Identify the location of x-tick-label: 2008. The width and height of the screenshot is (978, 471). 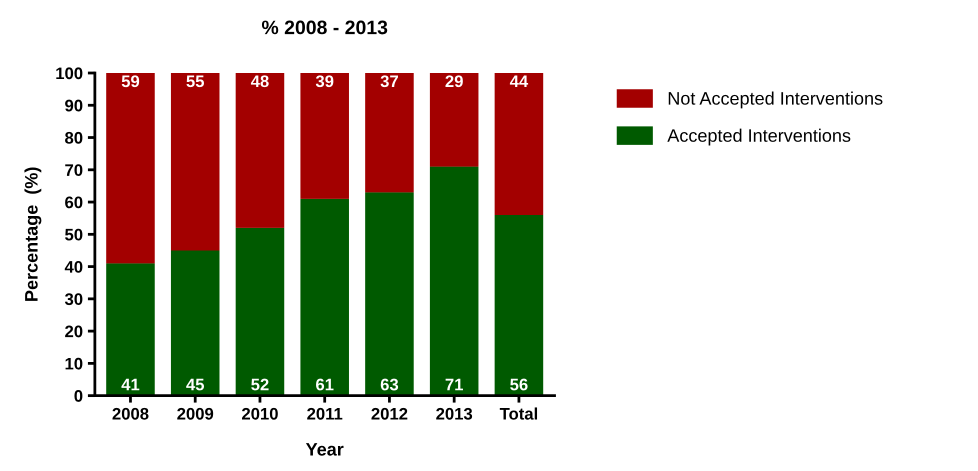
(130, 414).